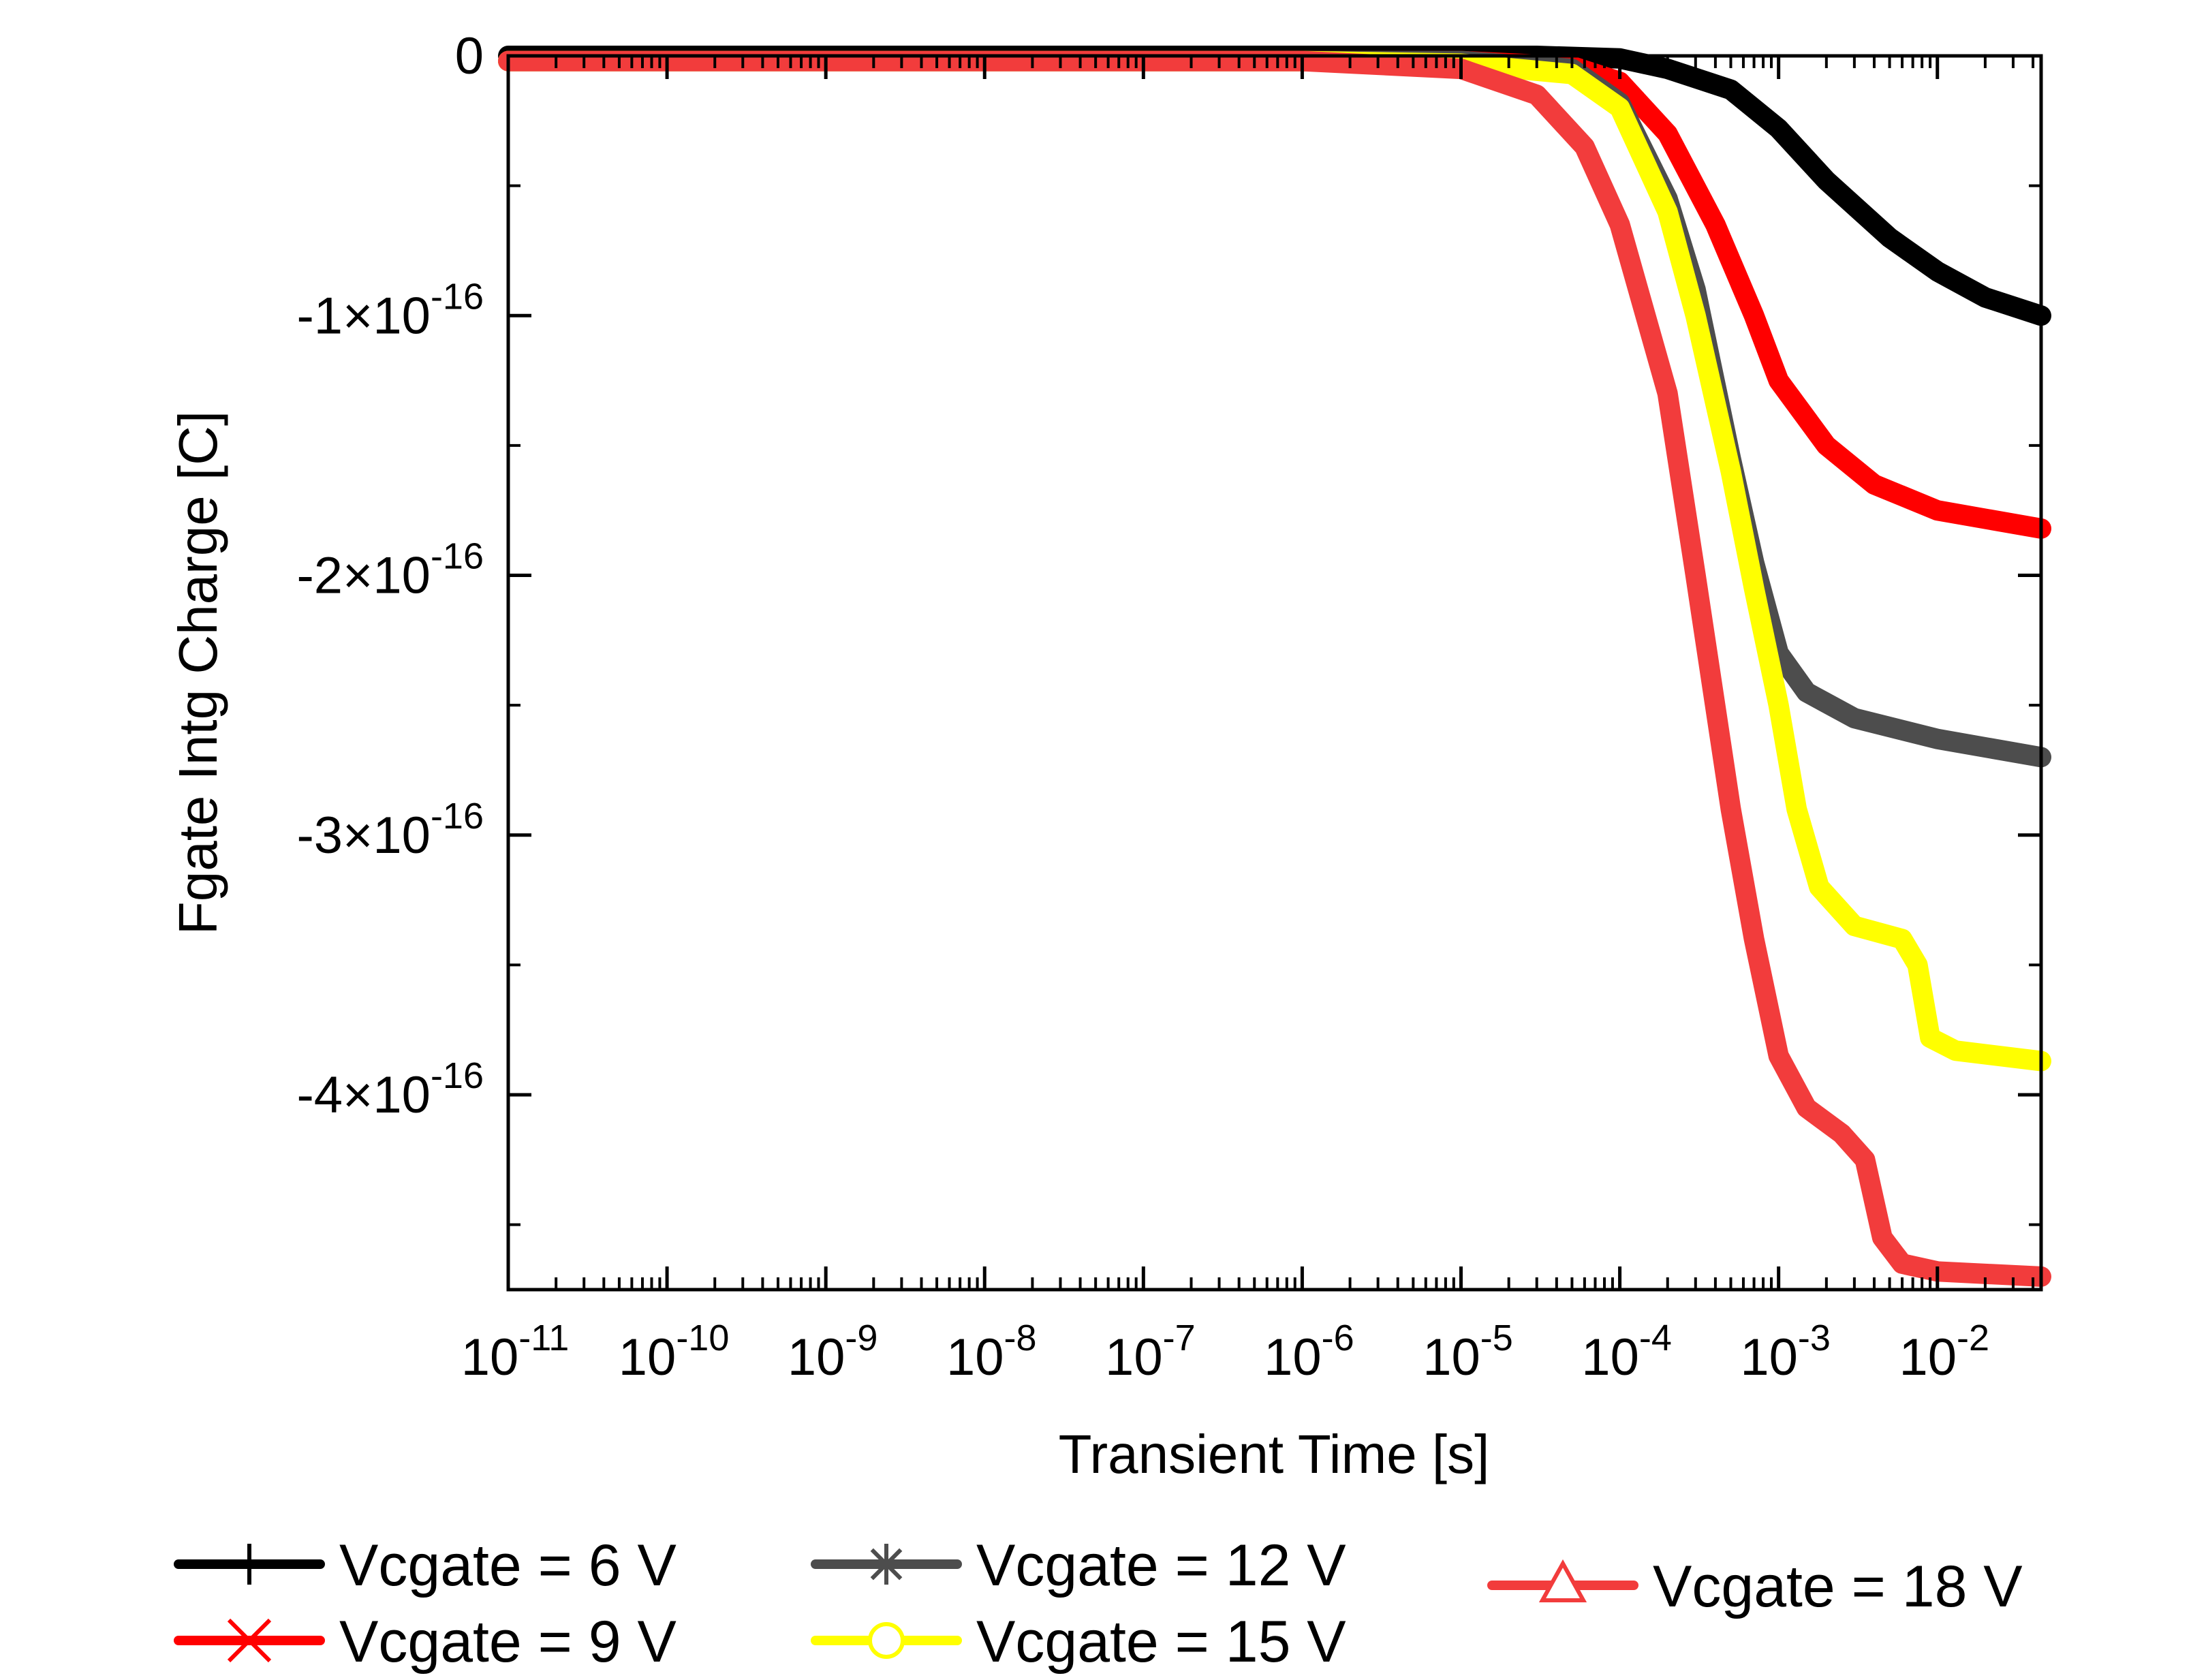  What do you see at coordinates (1161, 1642) in the screenshot?
I see `legend-label: Vcgate = 15 V` at bounding box center [1161, 1642].